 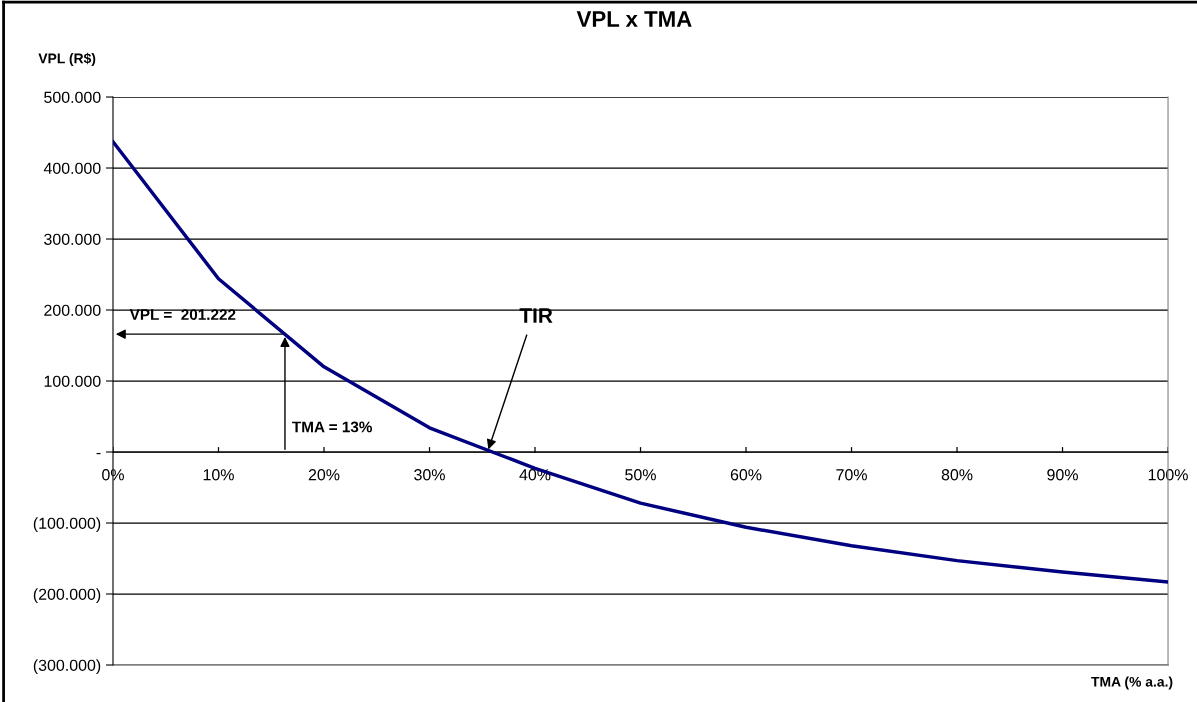 What do you see at coordinates (98, 453) in the screenshot?
I see `y-tick-label: -` at bounding box center [98, 453].